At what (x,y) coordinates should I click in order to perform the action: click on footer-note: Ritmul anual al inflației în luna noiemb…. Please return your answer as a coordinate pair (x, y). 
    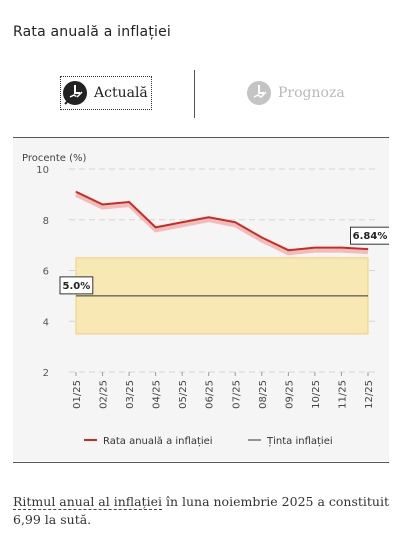
    Looking at the image, I should click on (201, 511).